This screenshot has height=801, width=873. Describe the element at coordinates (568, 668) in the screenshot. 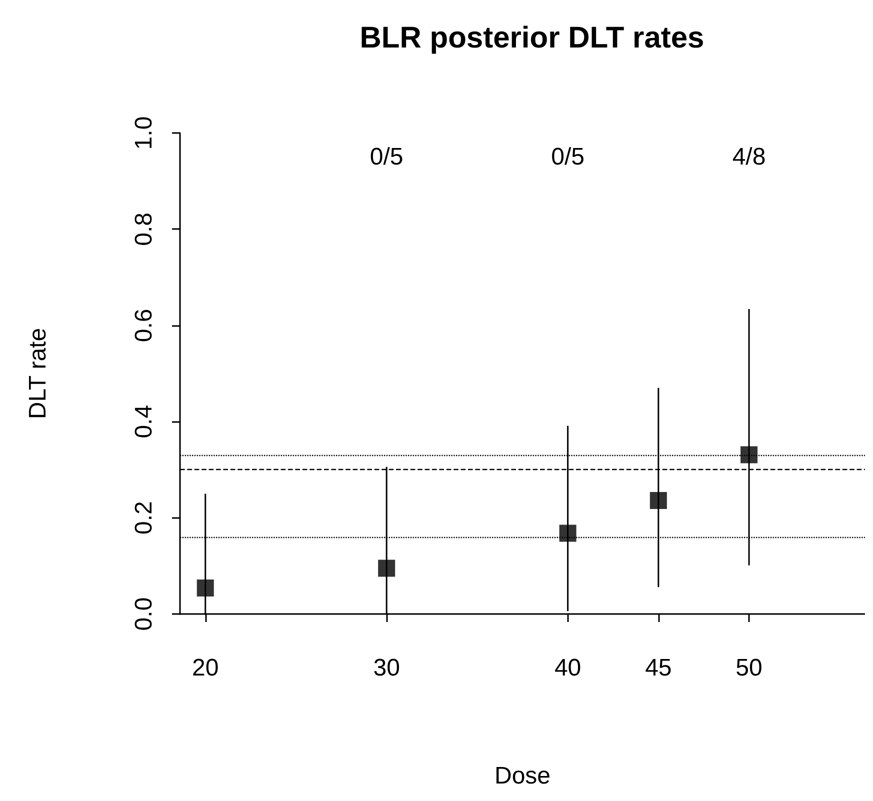

I see `x-tick-label: 40` at that location.